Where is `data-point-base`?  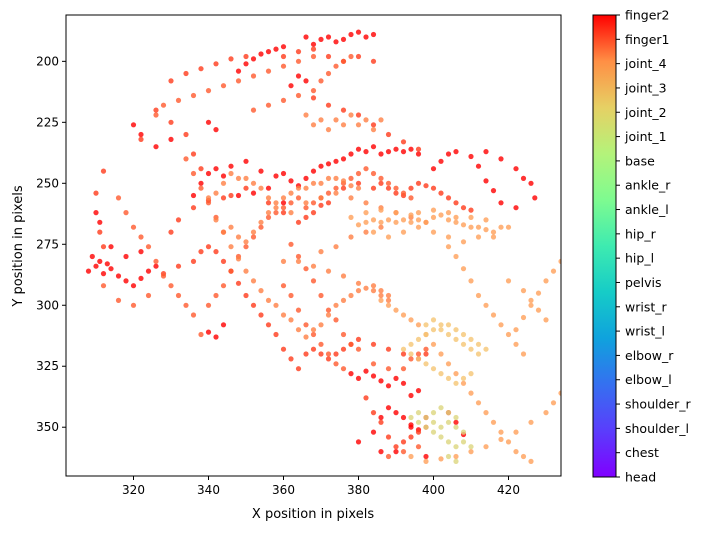 data-point-base is located at coordinates (433, 413).